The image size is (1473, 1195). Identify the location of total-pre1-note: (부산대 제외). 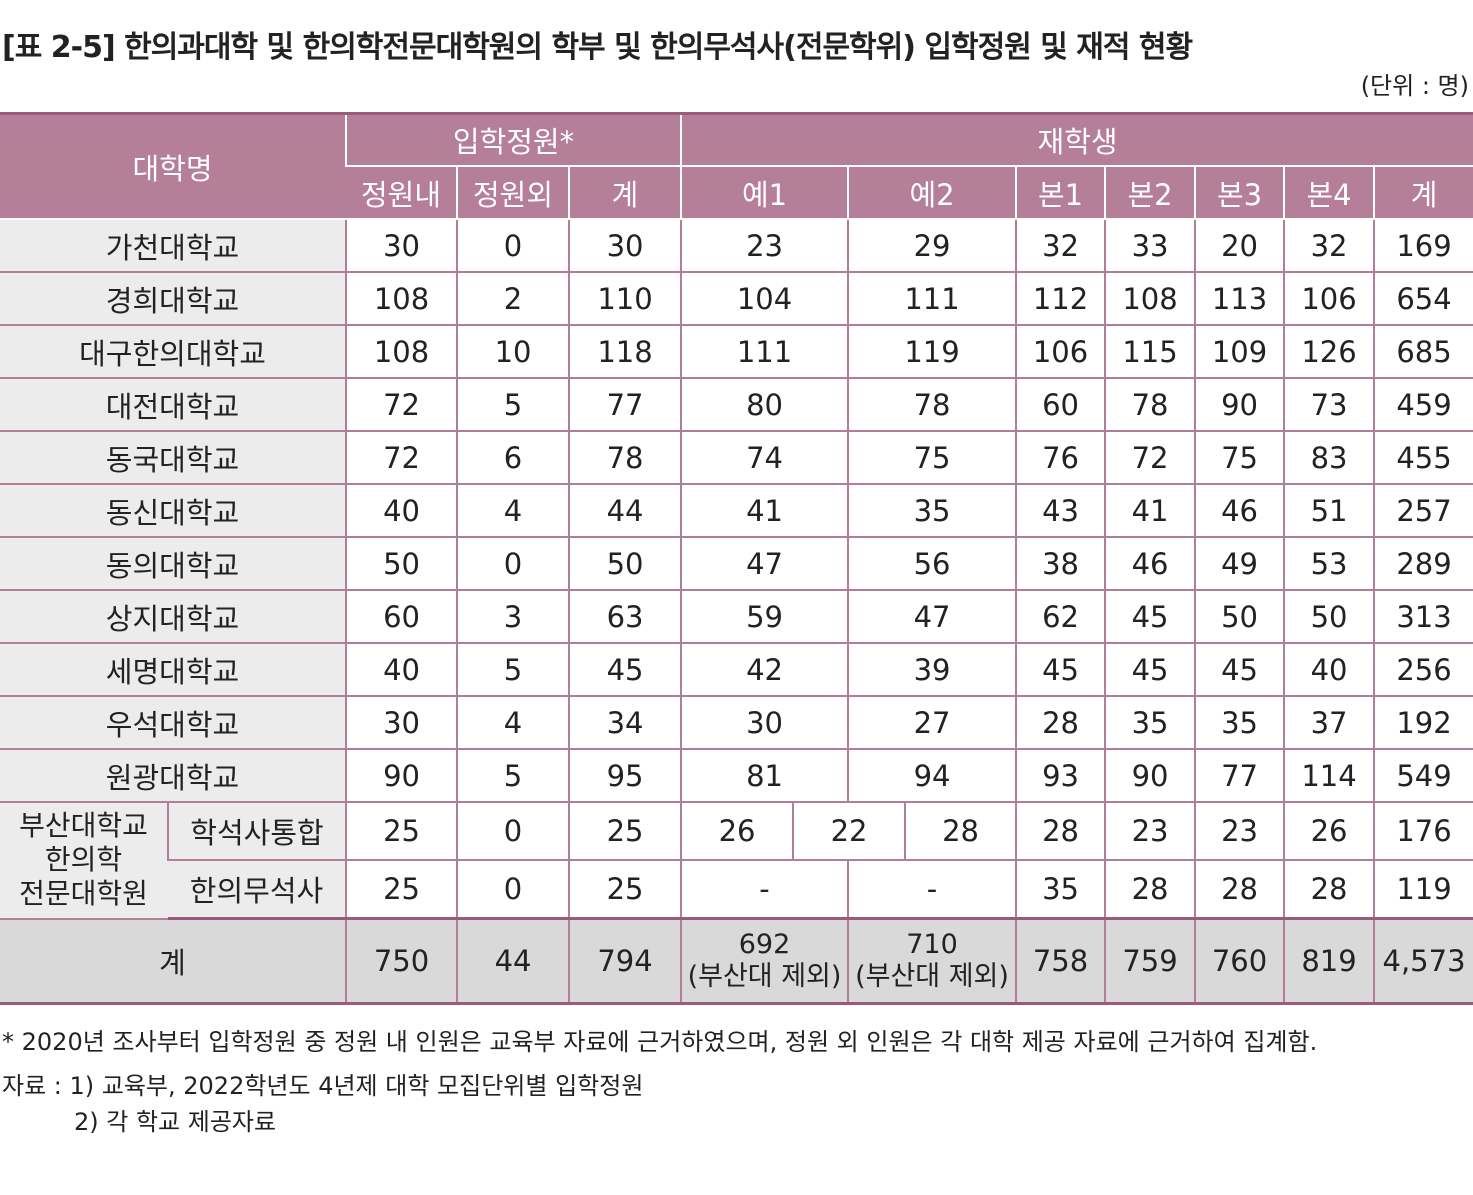
(764, 976).